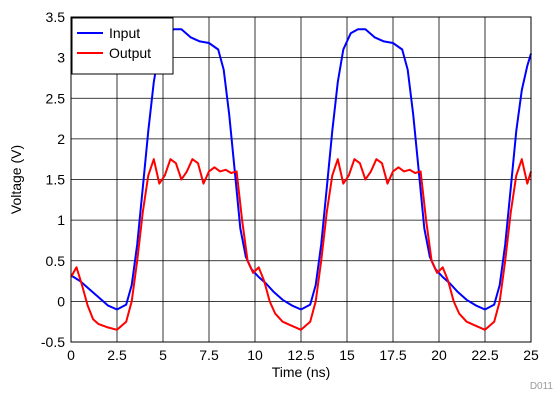 Image resolution: width=556 pixels, height=394 pixels. I want to click on x-tick-label: 20, so click(439, 355).